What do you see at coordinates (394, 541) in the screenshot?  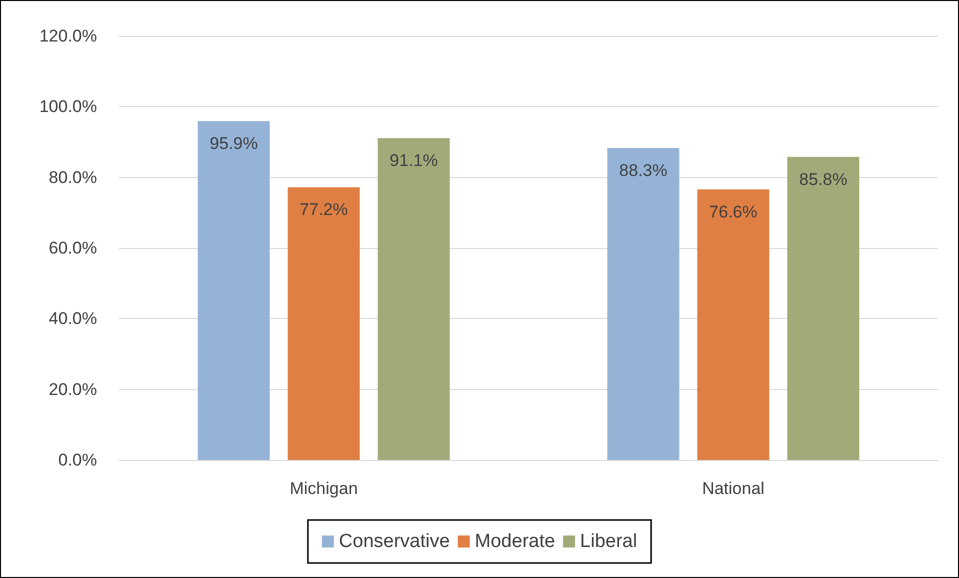 I see `legend-label: Conservative` at bounding box center [394, 541].